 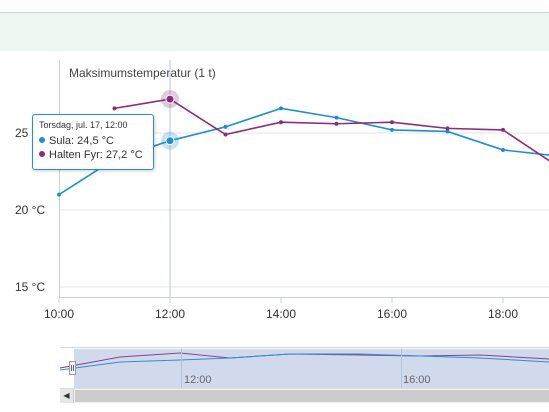 I want to click on tooltip-series-name: Sula, so click(x=60, y=141).